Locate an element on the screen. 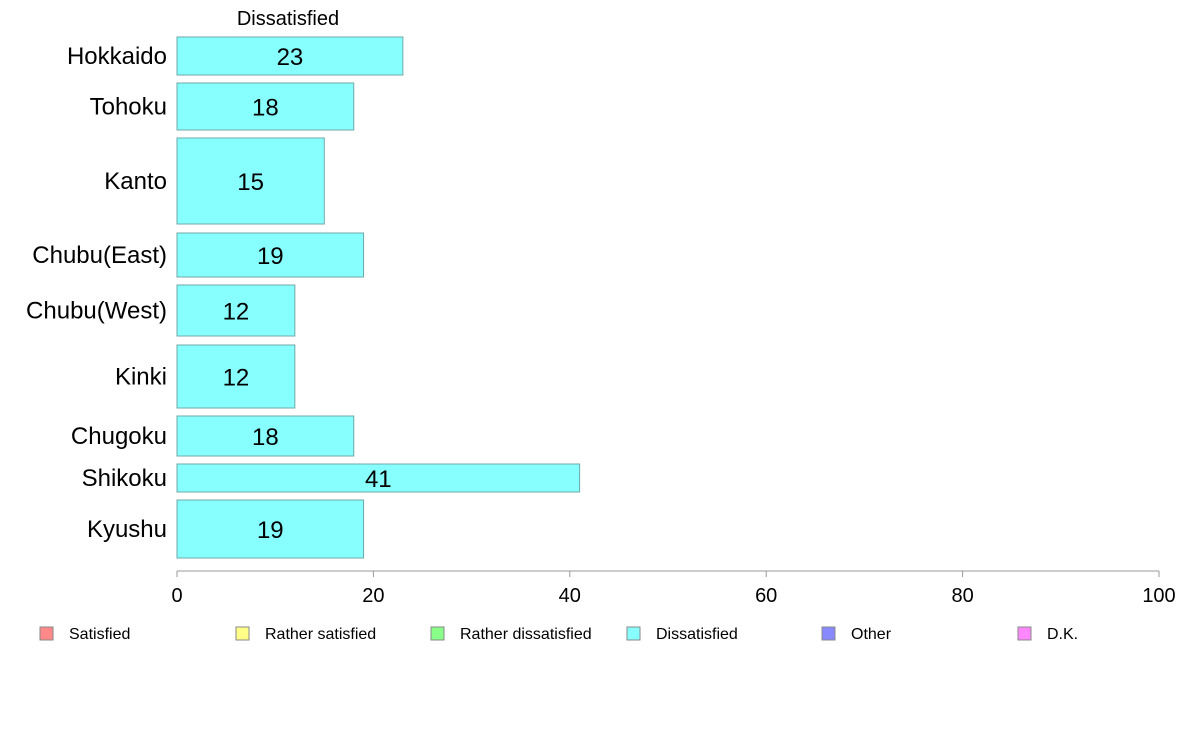 The image size is (1188, 736). bar-chugoku is located at coordinates (265, 436).